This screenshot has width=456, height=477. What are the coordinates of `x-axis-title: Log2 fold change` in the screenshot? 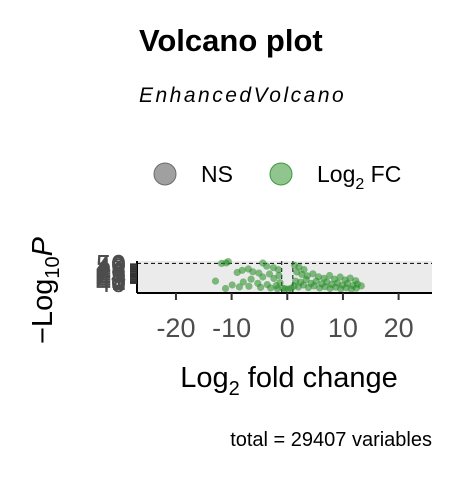 It's located at (289, 381).